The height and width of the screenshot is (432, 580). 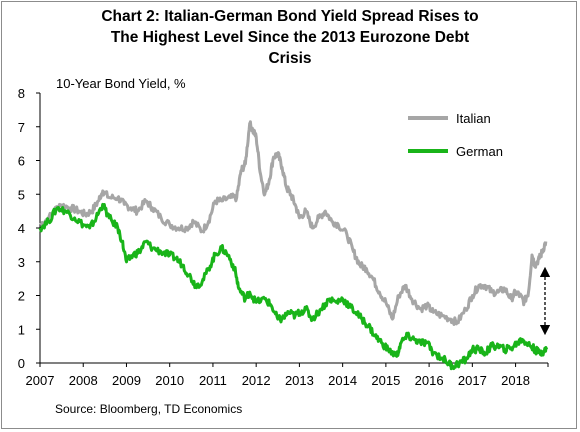 I want to click on legend-label-italian: Italian, so click(x=473, y=118).